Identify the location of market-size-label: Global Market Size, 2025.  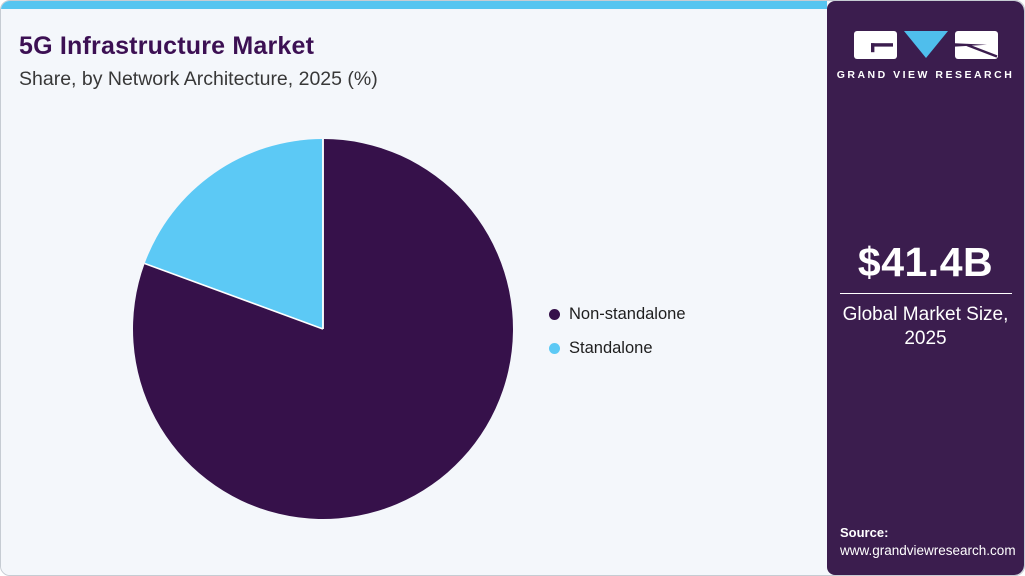
(925, 327).